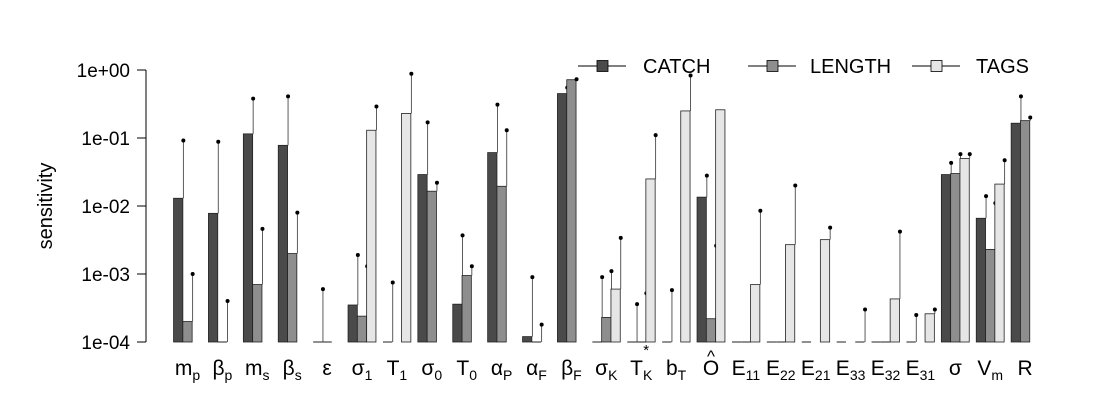 Image resolution: width=1100 pixels, height=400 pixels. I want to click on x-tick-label: T0, so click(466, 370).